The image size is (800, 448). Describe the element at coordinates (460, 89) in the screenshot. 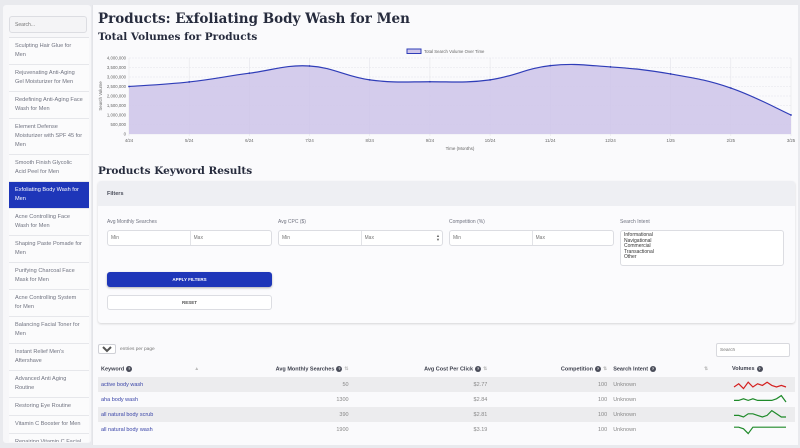

I see `series-line` at that location.